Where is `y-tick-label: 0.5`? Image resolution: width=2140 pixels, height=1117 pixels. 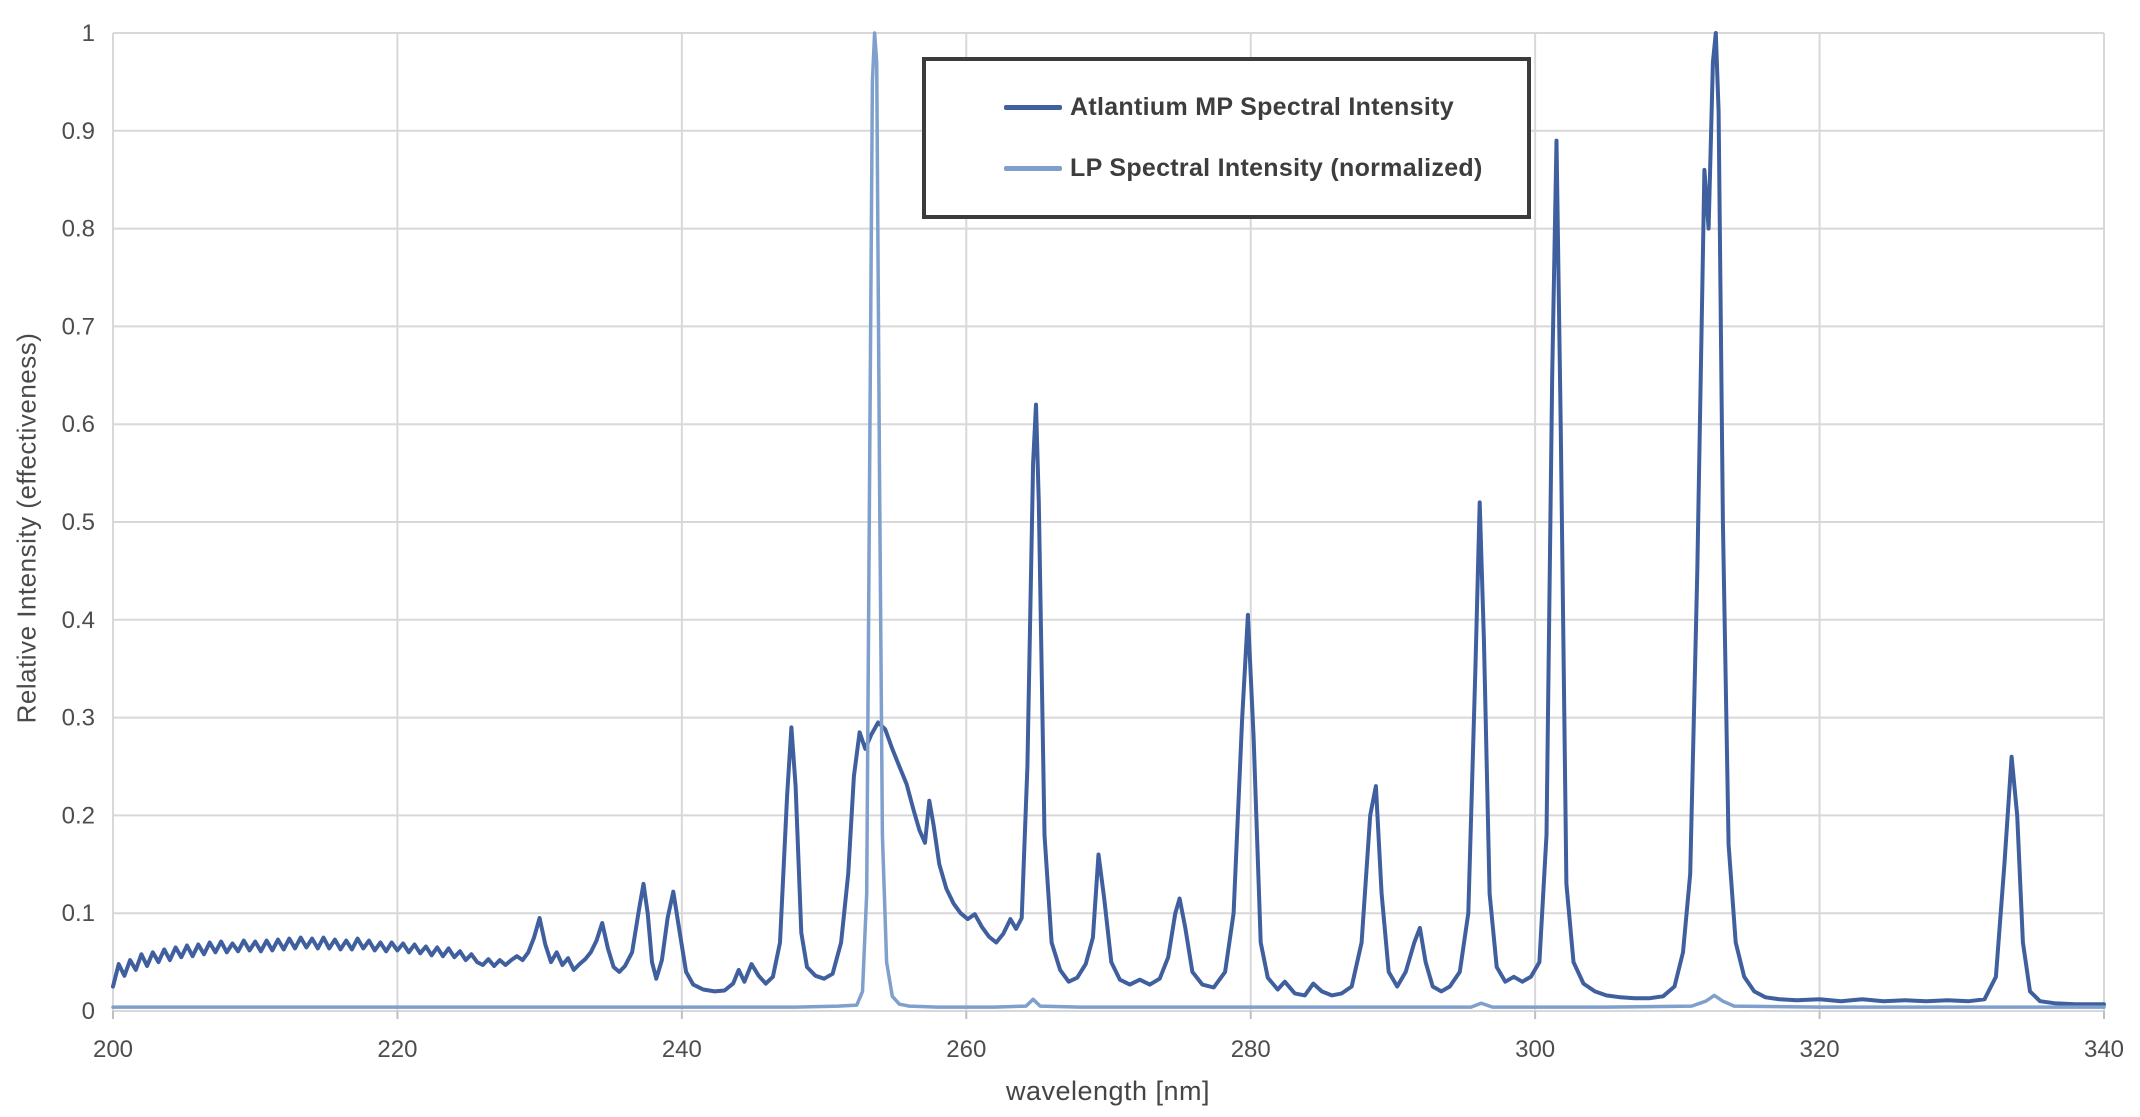
y-tick-label: 0.5 is located at coordinates (78, 522).